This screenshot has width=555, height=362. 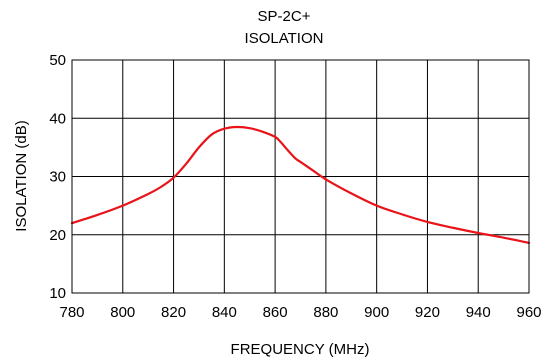 I want to click on x-tick-label: 920, so click(x=427, y=312).